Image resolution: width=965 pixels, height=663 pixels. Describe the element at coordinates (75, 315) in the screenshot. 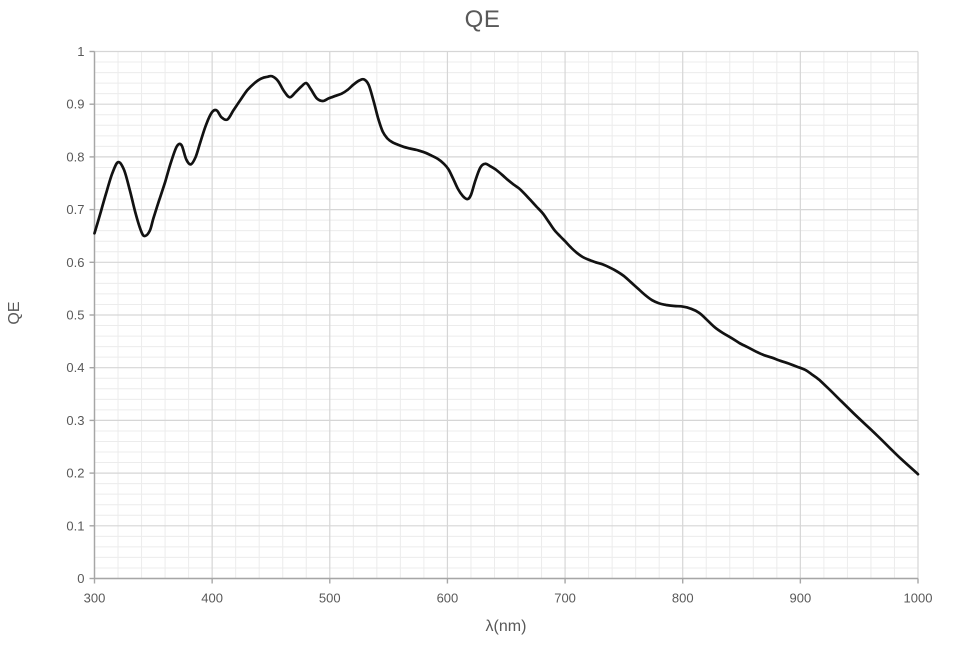

I see `y-tick-label: 0.5` at that location.